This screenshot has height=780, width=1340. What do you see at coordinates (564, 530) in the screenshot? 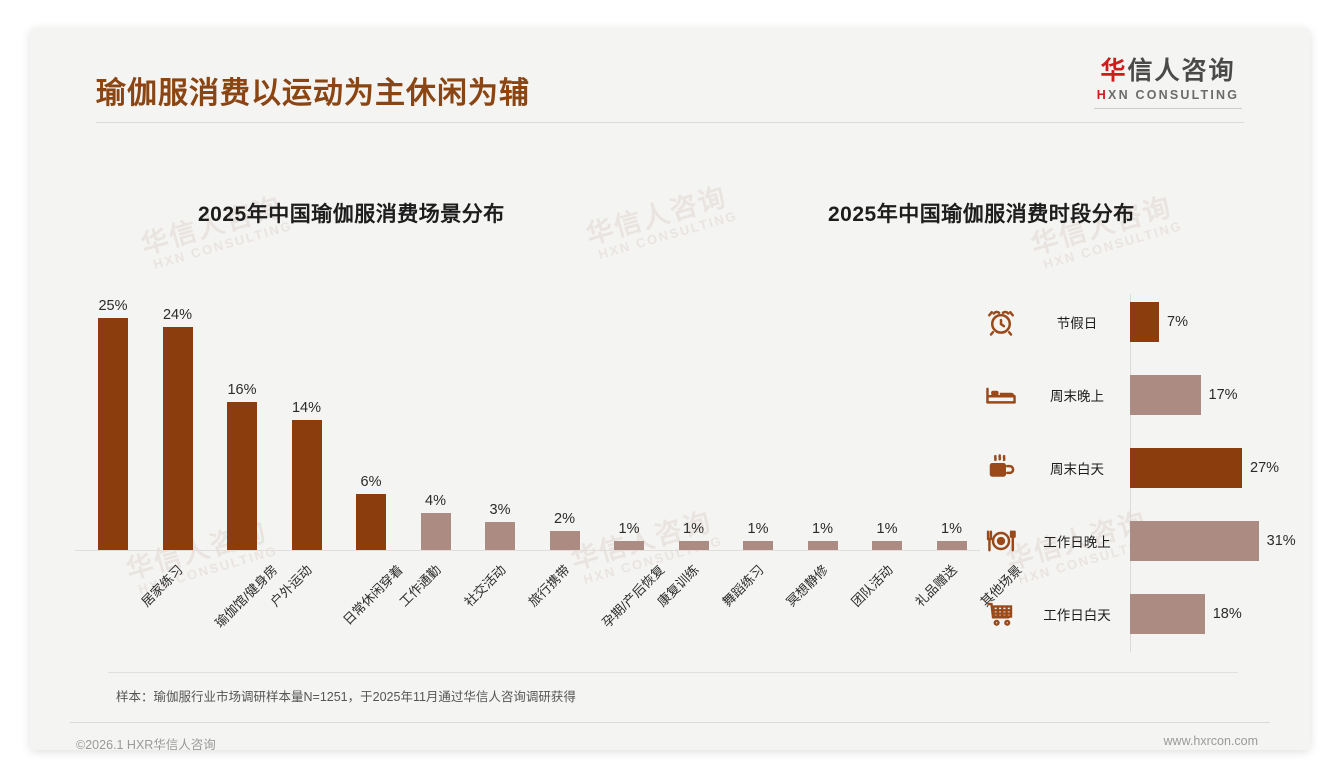
I see `column-bar-group: 2%` at bounding box center [564, 530].